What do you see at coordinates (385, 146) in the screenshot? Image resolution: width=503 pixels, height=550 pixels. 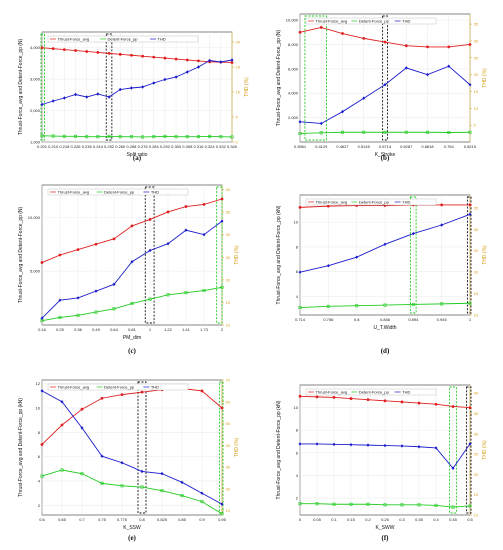 I see `x-tick-label: 0.5714` at bounding box center [385, 146].